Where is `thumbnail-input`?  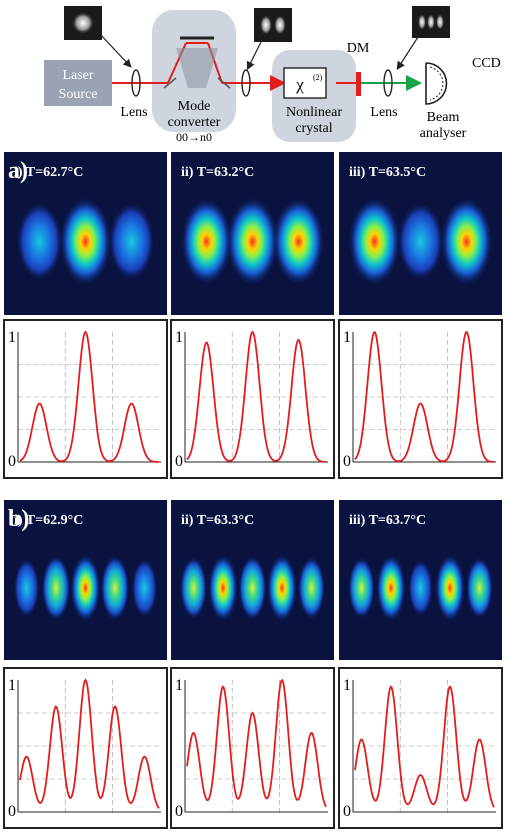
thumbnail-input is located at coordinates (98, 37).